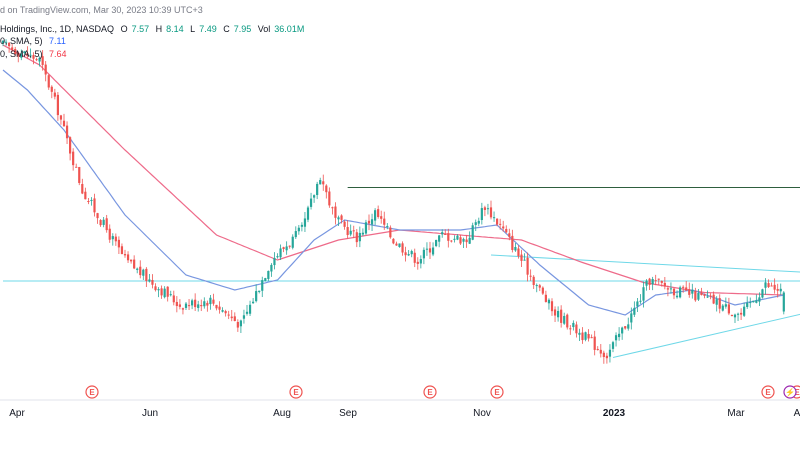  I want to click on sma-long-legend: 0, SMA, 5) 7.64, so click(35, 54).